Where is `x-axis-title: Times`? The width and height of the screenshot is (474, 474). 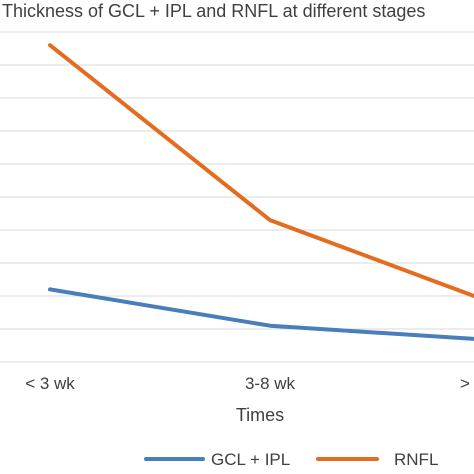
x-axis-title: Times is located at coordinates (260, 415).